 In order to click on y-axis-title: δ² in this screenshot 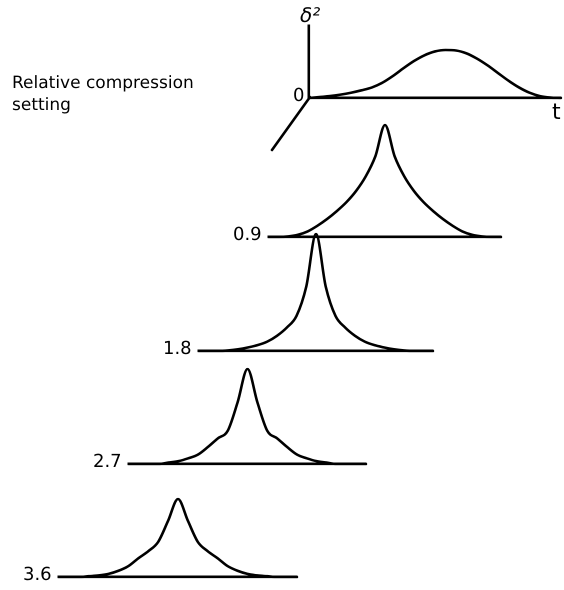, I will do `click(310, 15)`.